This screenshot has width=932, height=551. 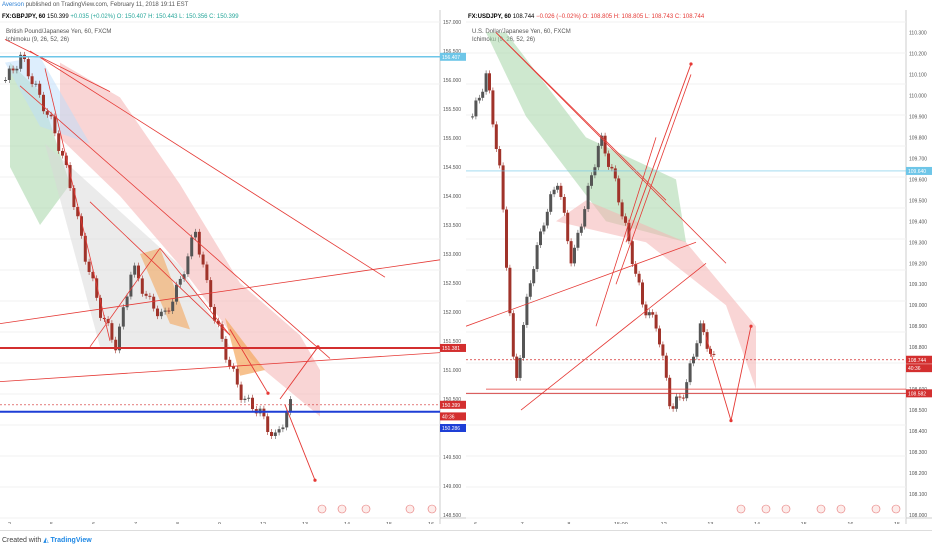 I want to click on y-tick-label: 153.000, so click(x=452, y=255).